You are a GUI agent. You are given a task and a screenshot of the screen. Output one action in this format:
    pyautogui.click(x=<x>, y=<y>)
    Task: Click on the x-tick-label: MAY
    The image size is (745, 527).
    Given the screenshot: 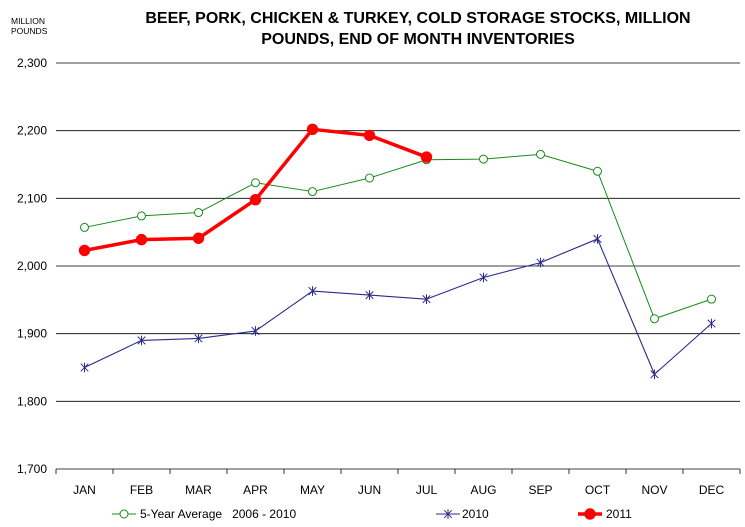 What is the action you would take?
    pyautogui.click(x=312, y=490)
    